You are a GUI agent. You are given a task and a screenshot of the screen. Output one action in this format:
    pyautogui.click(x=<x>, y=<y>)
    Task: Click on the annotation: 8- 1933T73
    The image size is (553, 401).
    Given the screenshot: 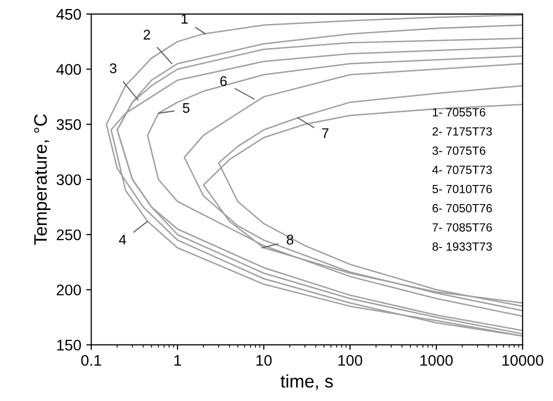 What is the action you would take?
    pyautogui.click(x=462, y=246)
    